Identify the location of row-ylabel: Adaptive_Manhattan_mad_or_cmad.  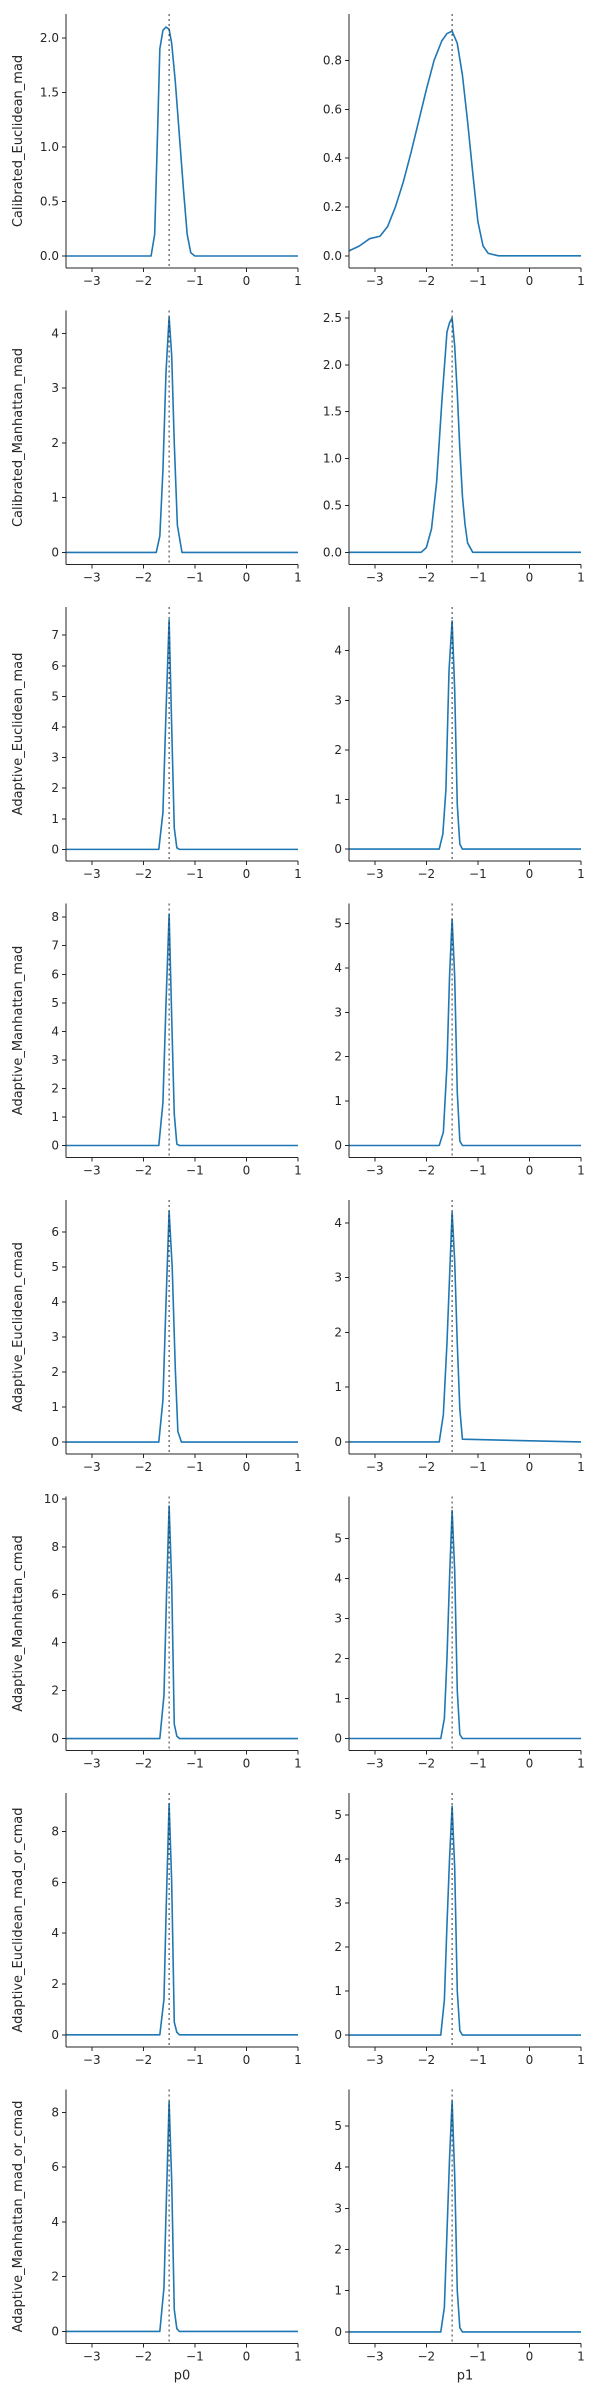
(18, 2217).